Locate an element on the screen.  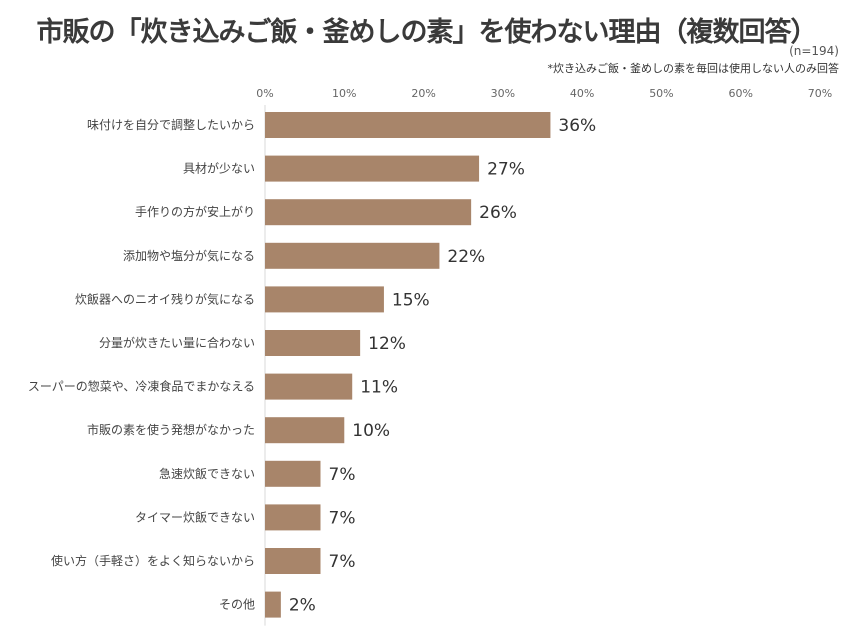
x-tick-label: 30% is located at coordinates (503, 93).